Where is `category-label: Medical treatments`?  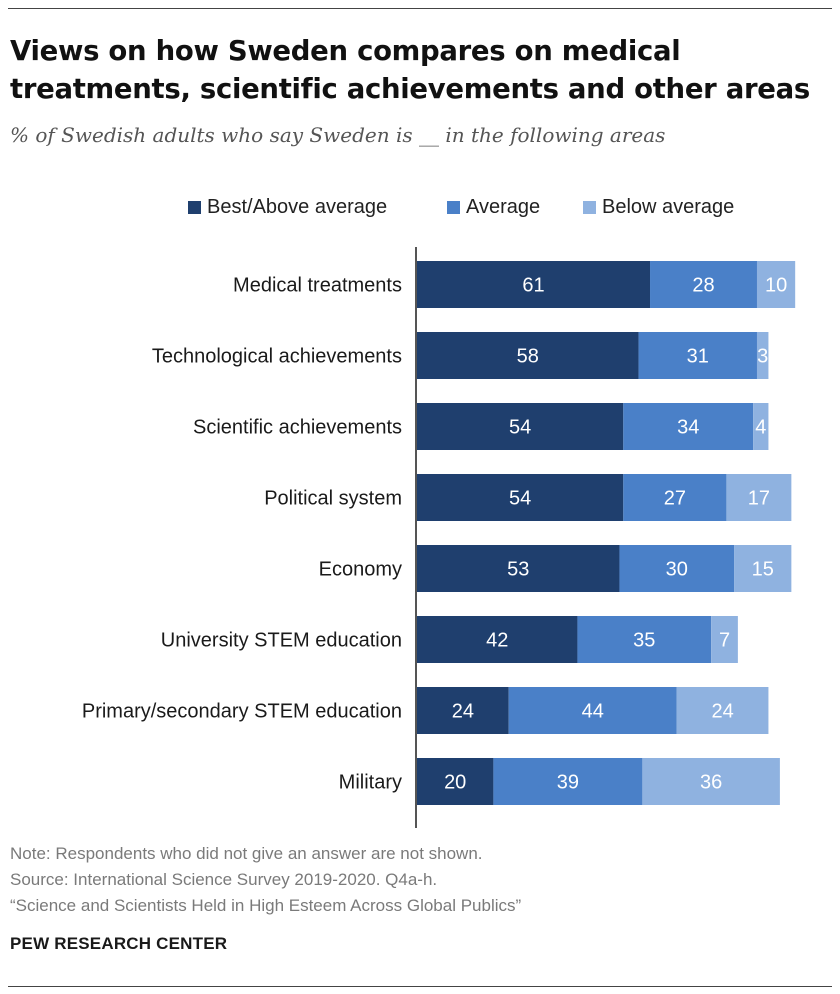 category-label: Medical treatments is located at coordinates (317, 286).